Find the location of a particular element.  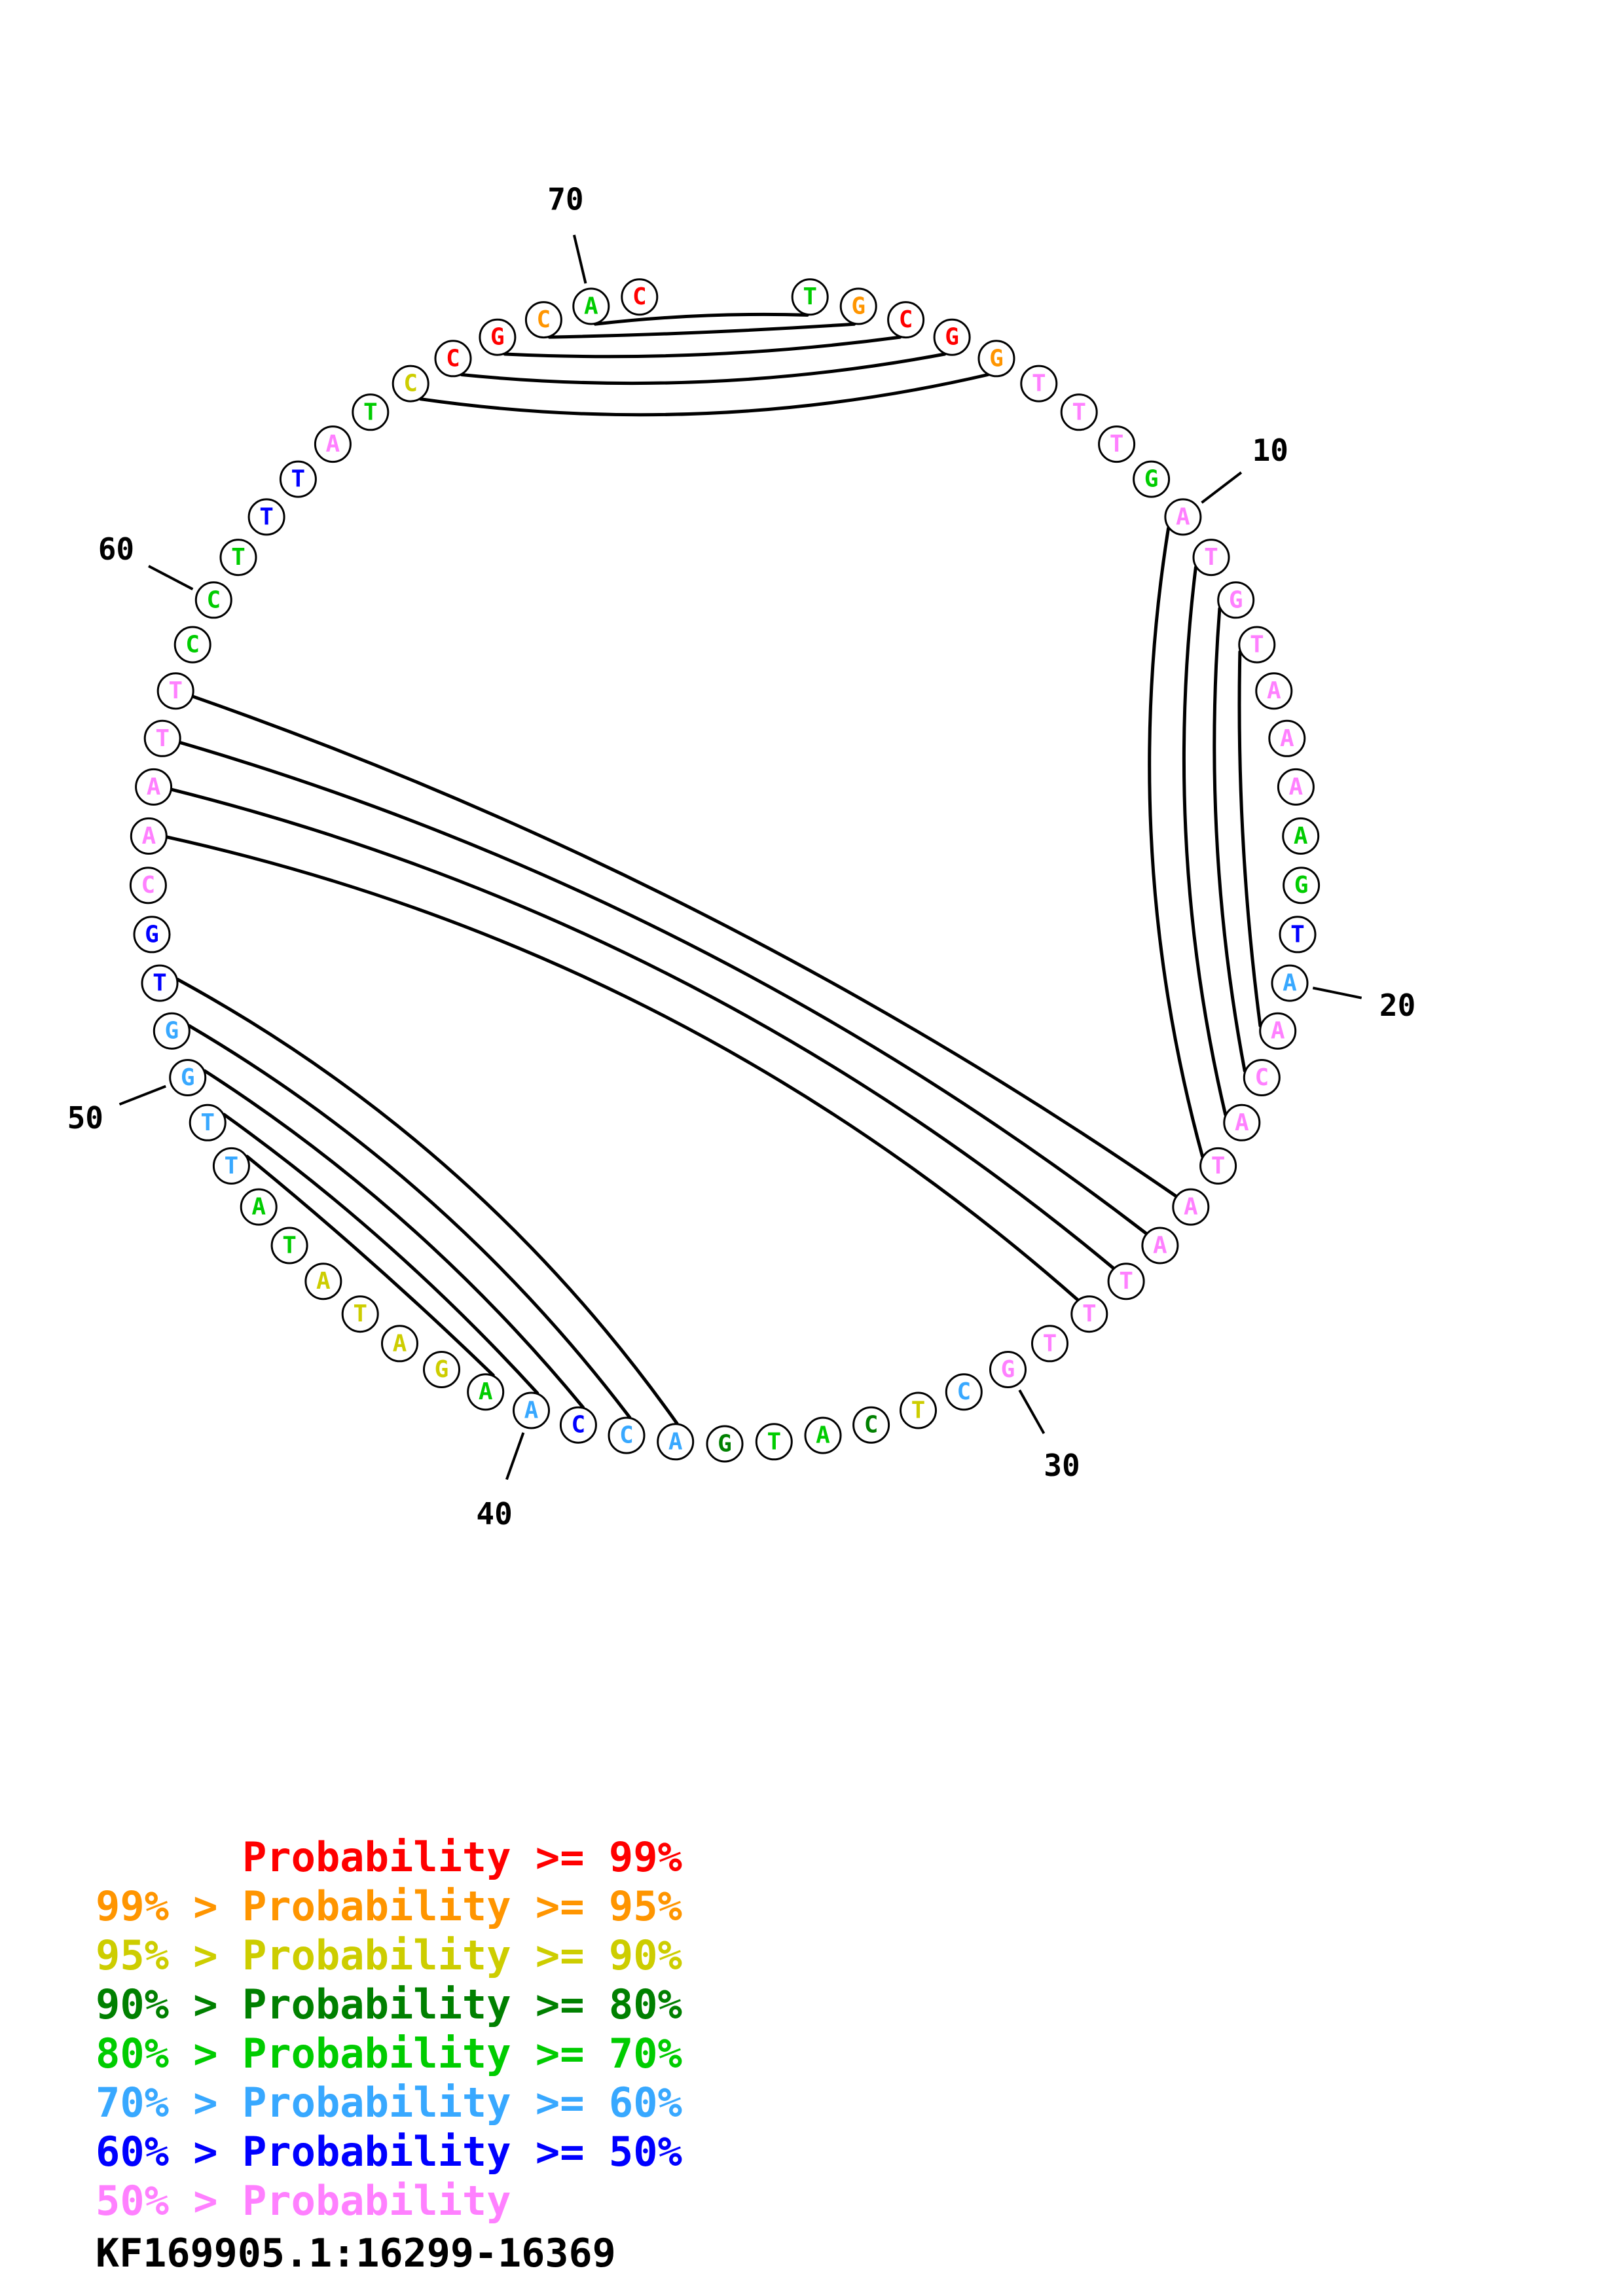

position-tick-label: 50 is located at coordinates (85, 1118).